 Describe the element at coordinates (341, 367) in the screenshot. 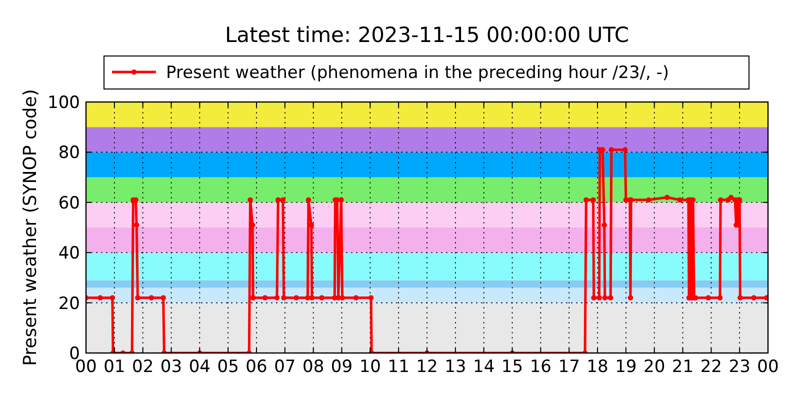

I see `x-tick-label: 09` at that location.